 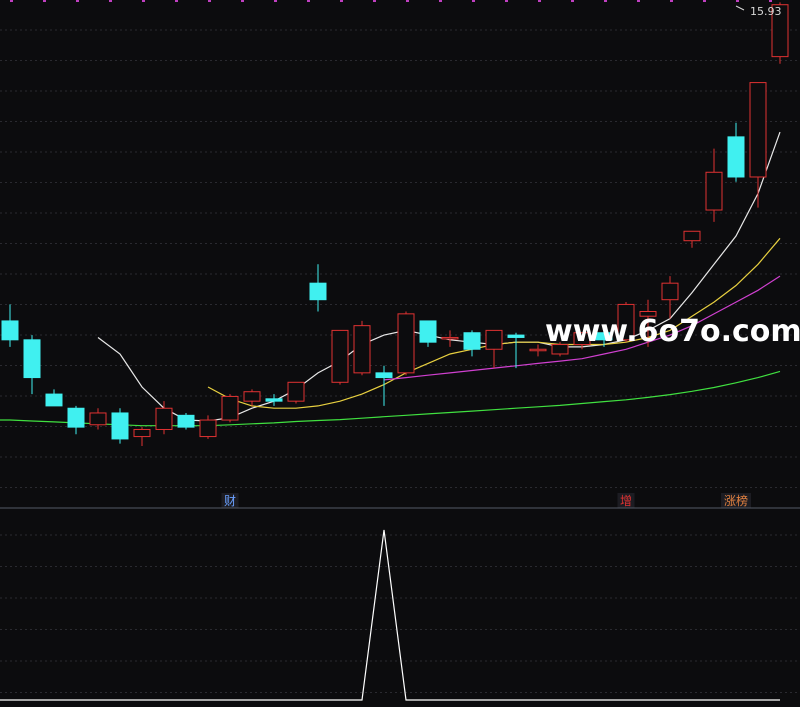 What do you see at coordinates (766, 11) in the screenshot?
I see `last-price-text: 15.93` at bounding box center [766, 11].